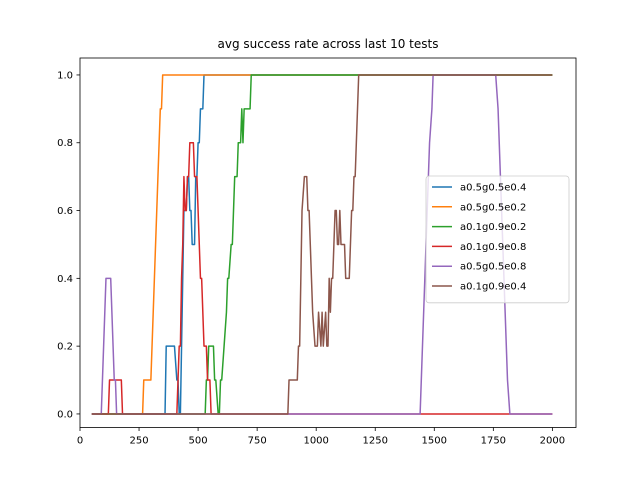 The image size is (640, 480). I want to click on x-tick-label: 750, so click(257, 441).